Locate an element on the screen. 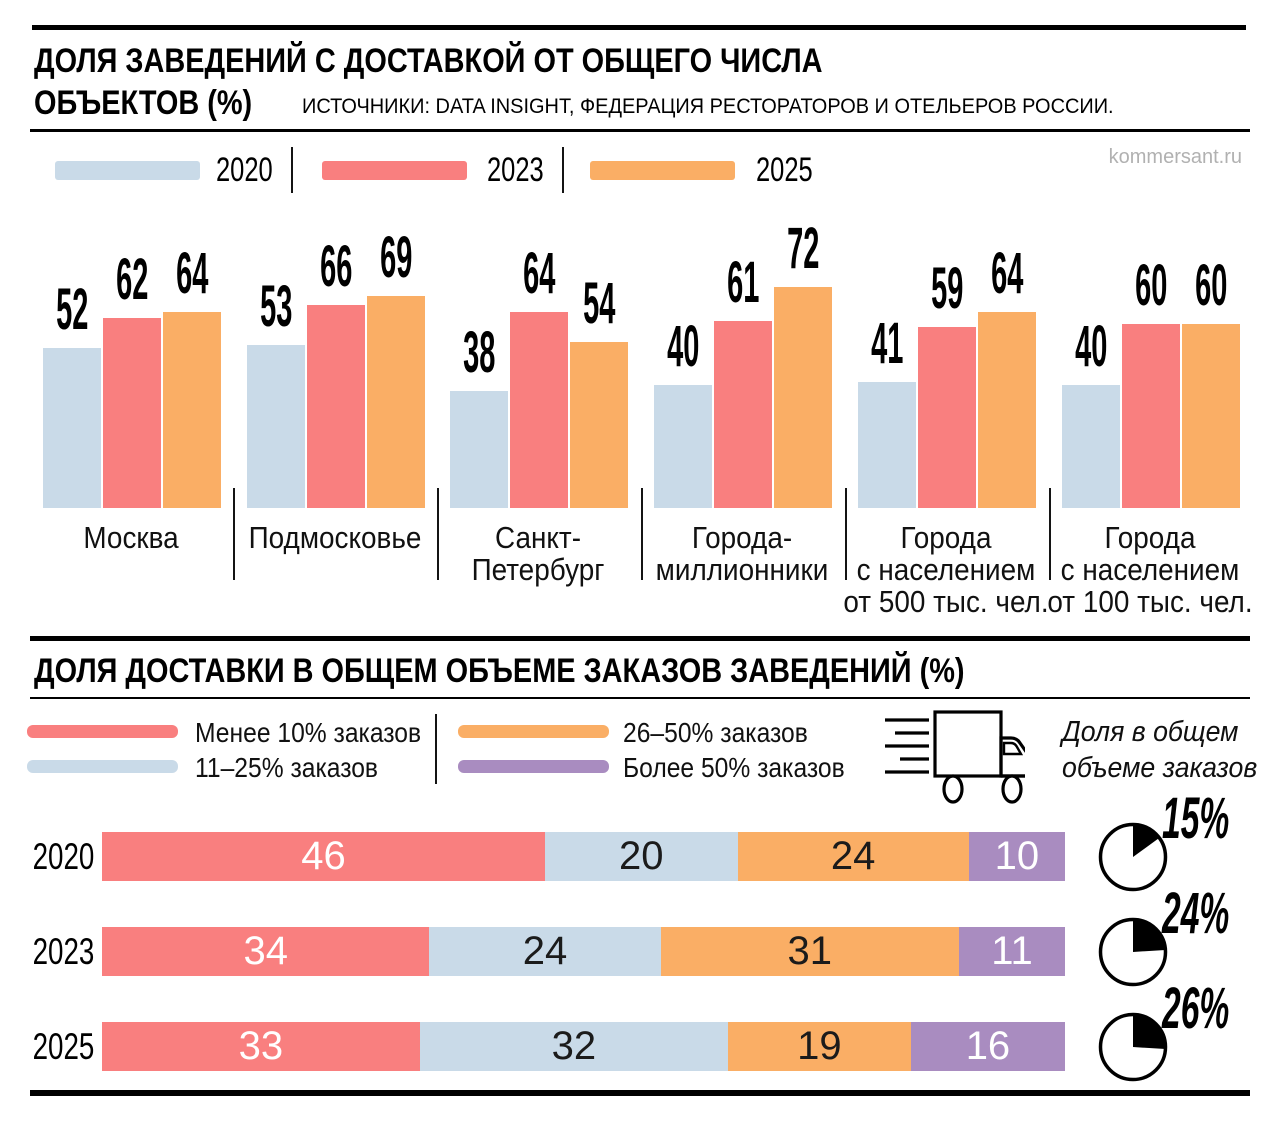 The width and height of the screenshot is (1280, 1129). bottom-title-underline-rule is located at coordinates (640, 698).